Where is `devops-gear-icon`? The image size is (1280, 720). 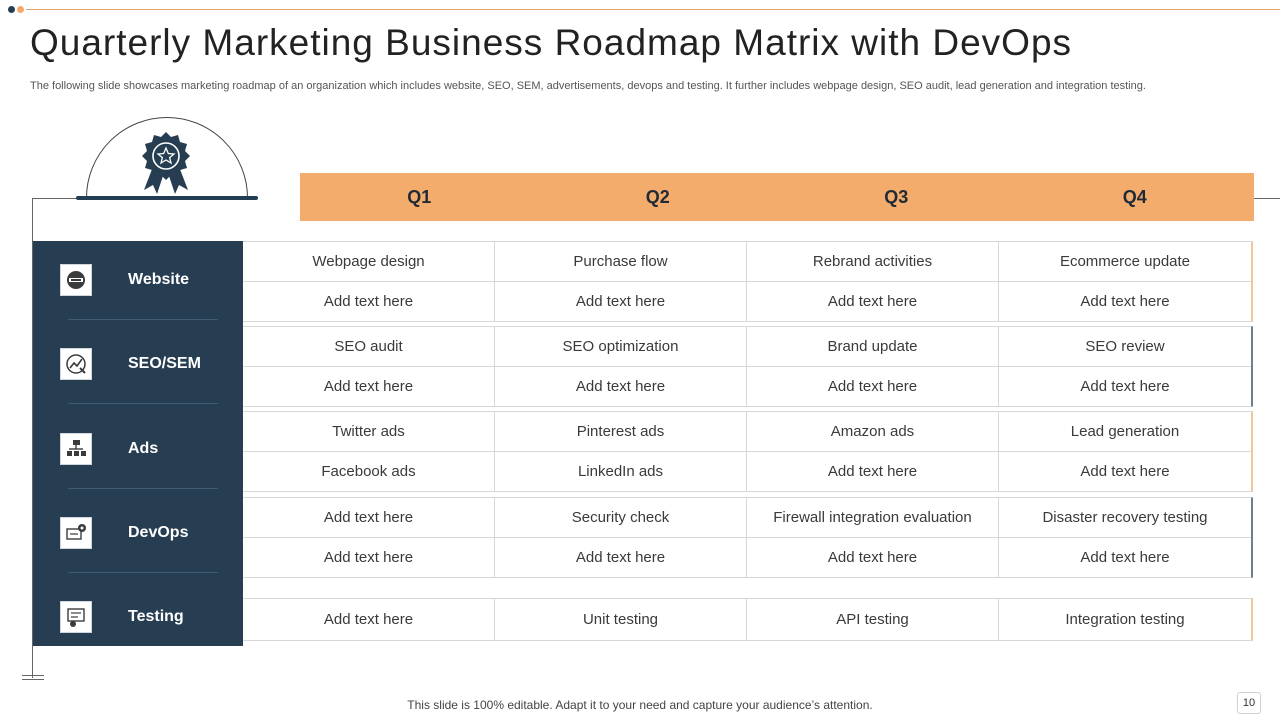
devops-gear-icon is located at coordinates (76, 533).